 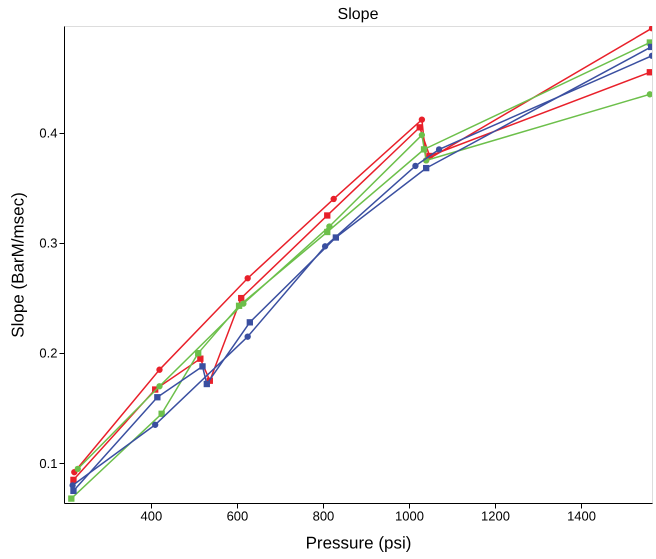 What do you see at coordinates (495, 516) in the screenshot?
I see `x-tick-label: 1200` at bounding box center [495, 516].